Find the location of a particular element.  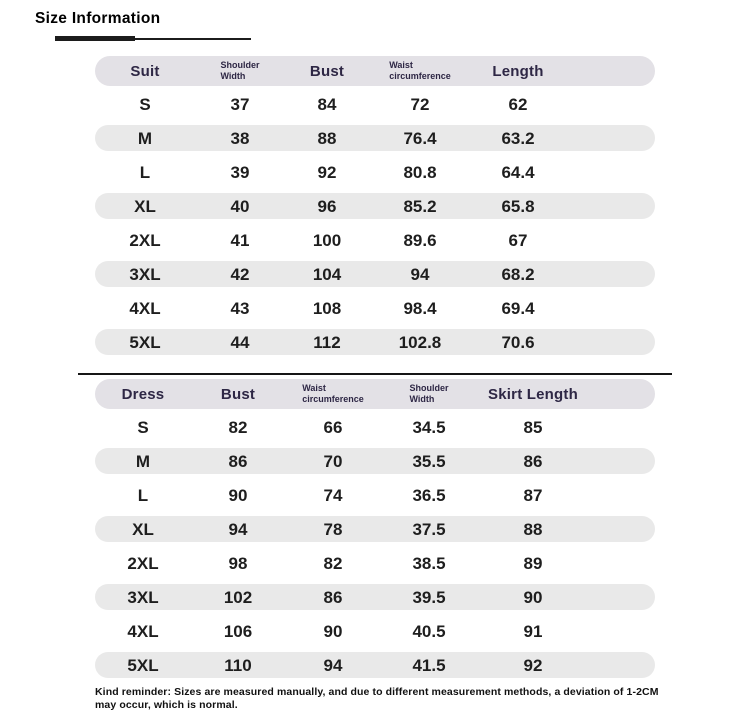

value-cell: 40.5 is located at coordinates (429, 631).